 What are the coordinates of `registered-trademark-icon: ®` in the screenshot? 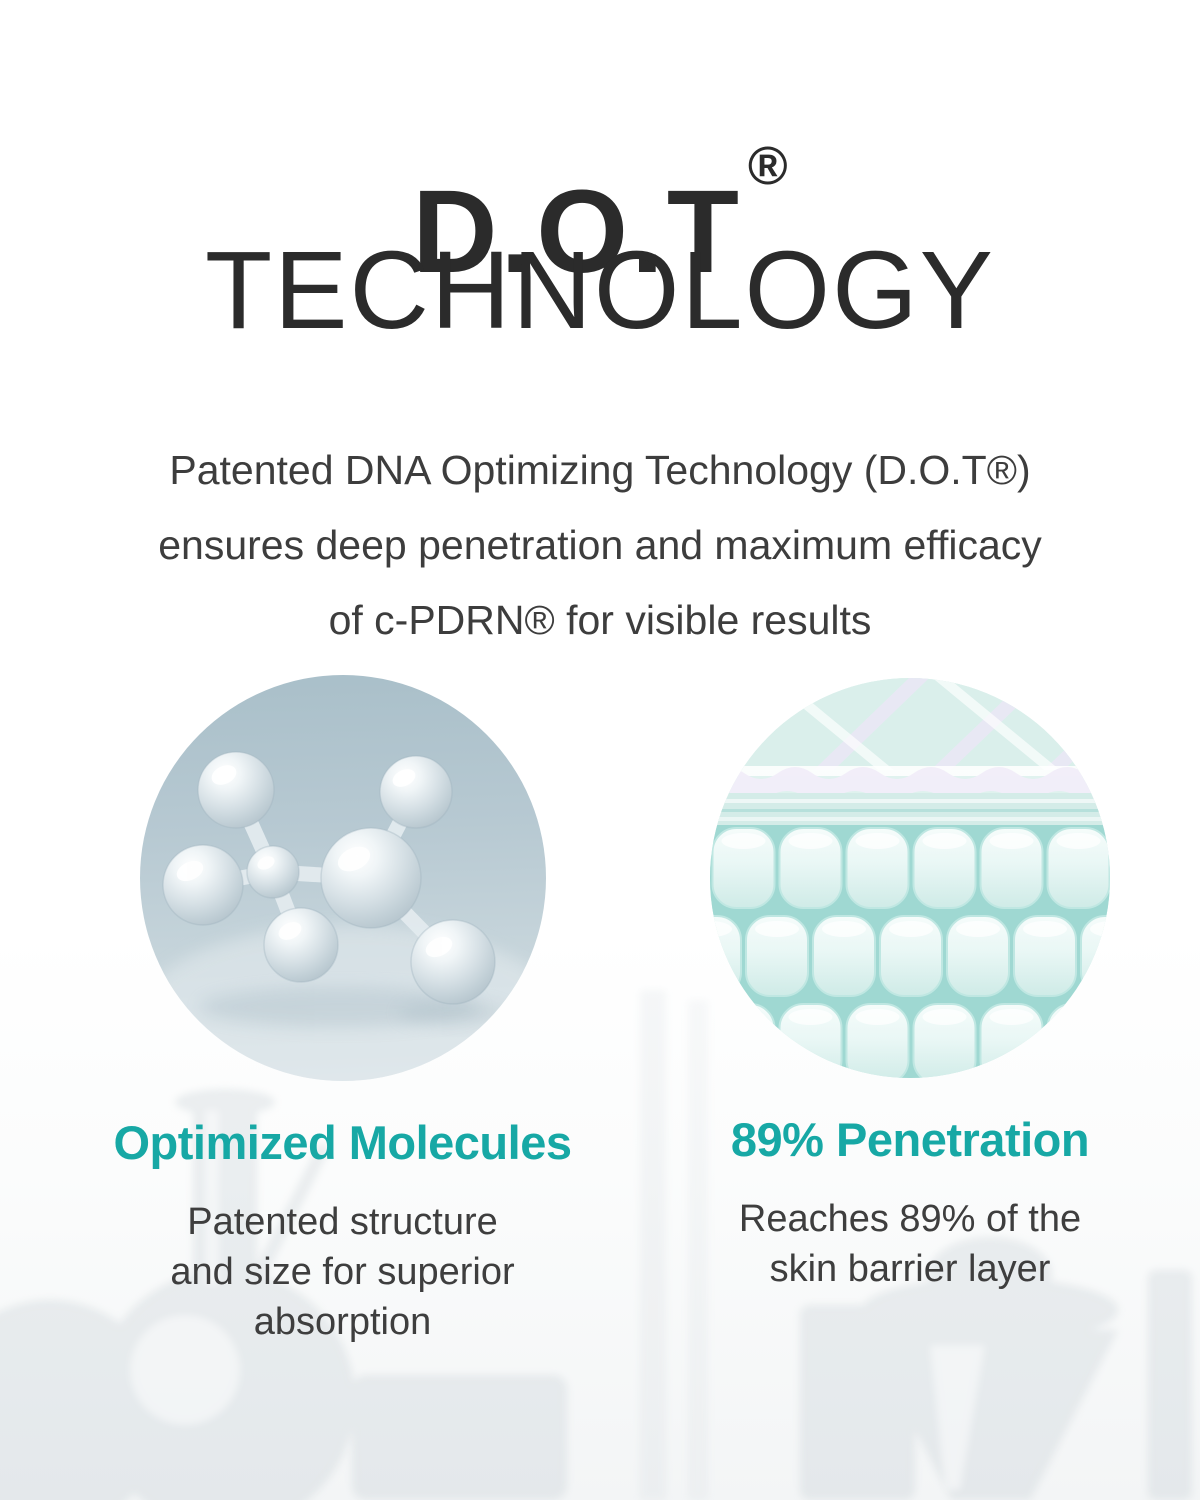 It's located at (767, 165).